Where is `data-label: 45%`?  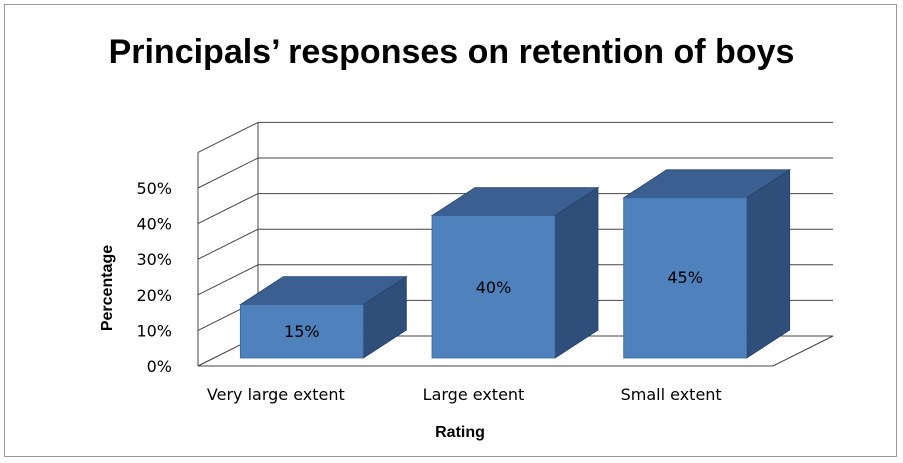 data-label: 45% is located at coordinates (685, 277).